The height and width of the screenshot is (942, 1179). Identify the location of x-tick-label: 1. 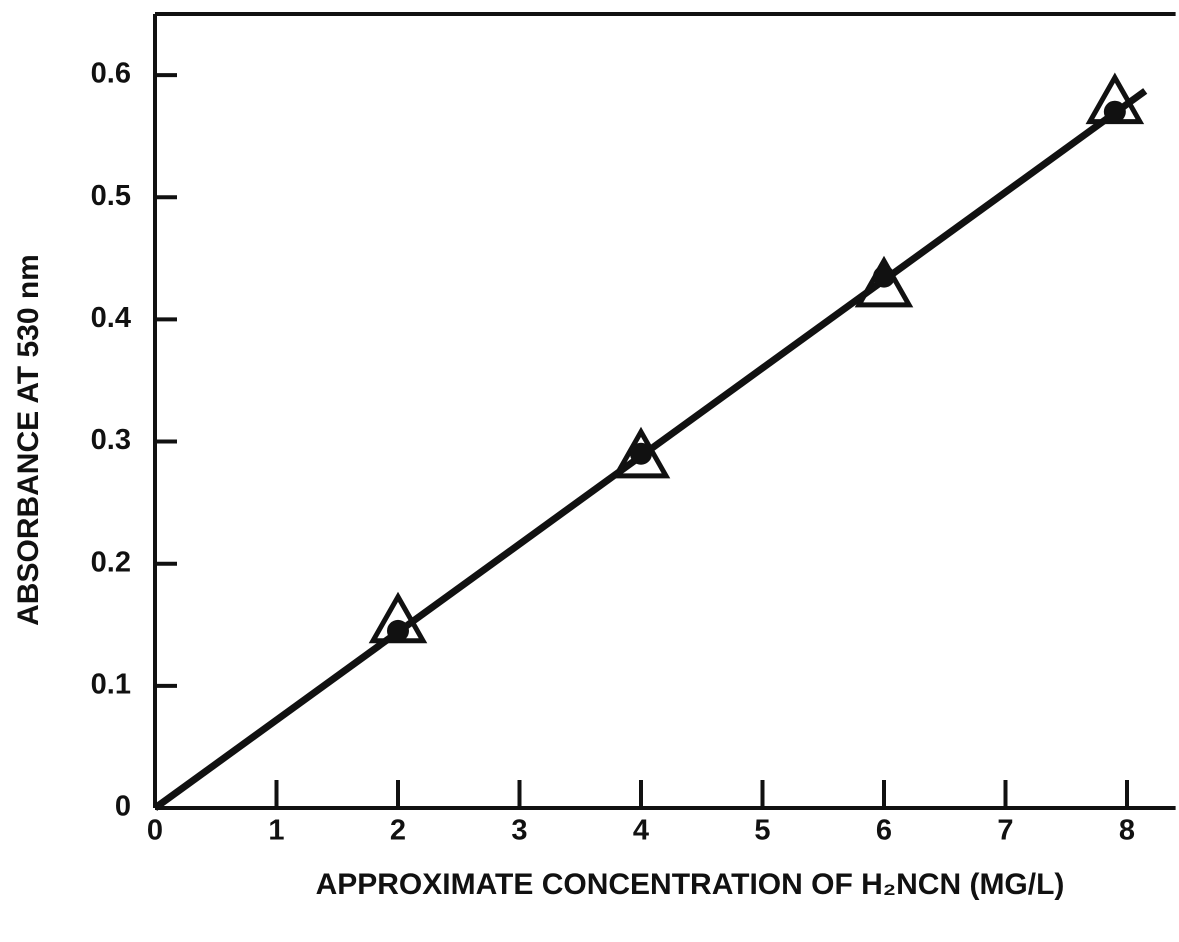
(276, 831).